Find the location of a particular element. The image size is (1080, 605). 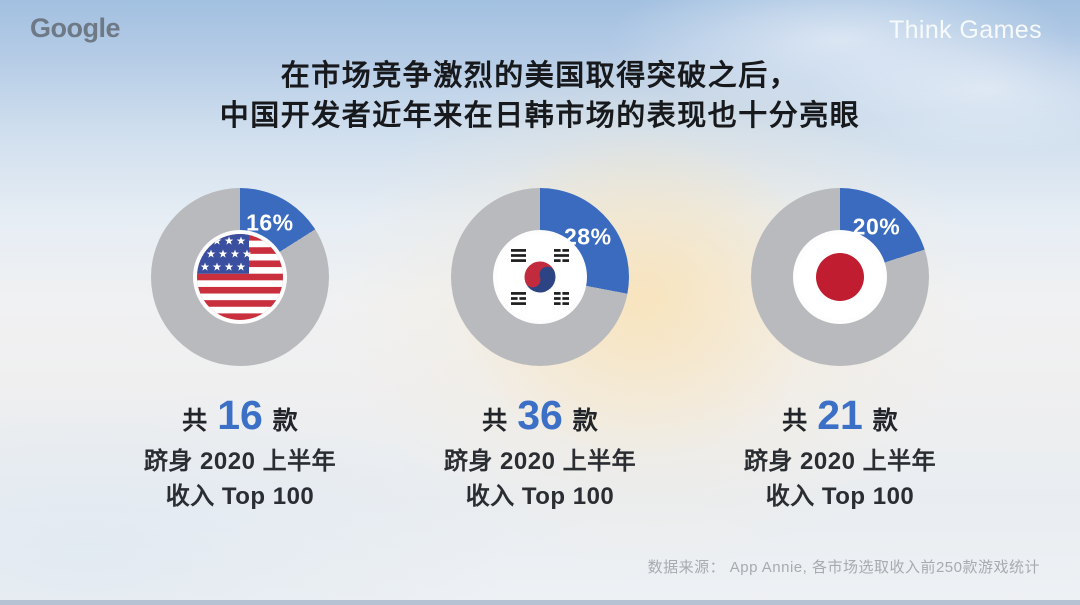

donut-chart-japan: 20% is located at coordinates (840, 277).